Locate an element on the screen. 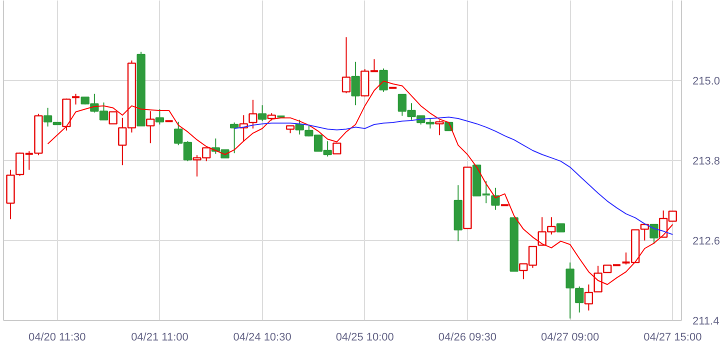  x-tick-label: 04/24 10:30 is located at coordinates (262, 338).